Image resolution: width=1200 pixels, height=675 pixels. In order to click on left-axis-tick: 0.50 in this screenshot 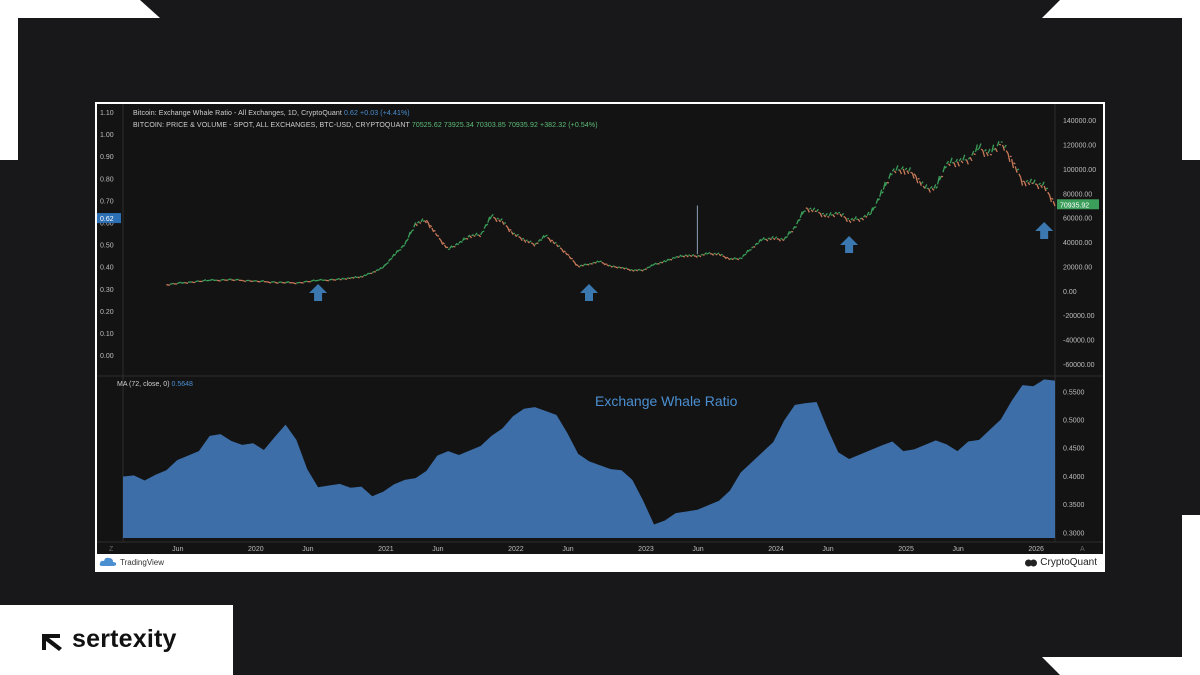, I will do `click(107, 246)`.